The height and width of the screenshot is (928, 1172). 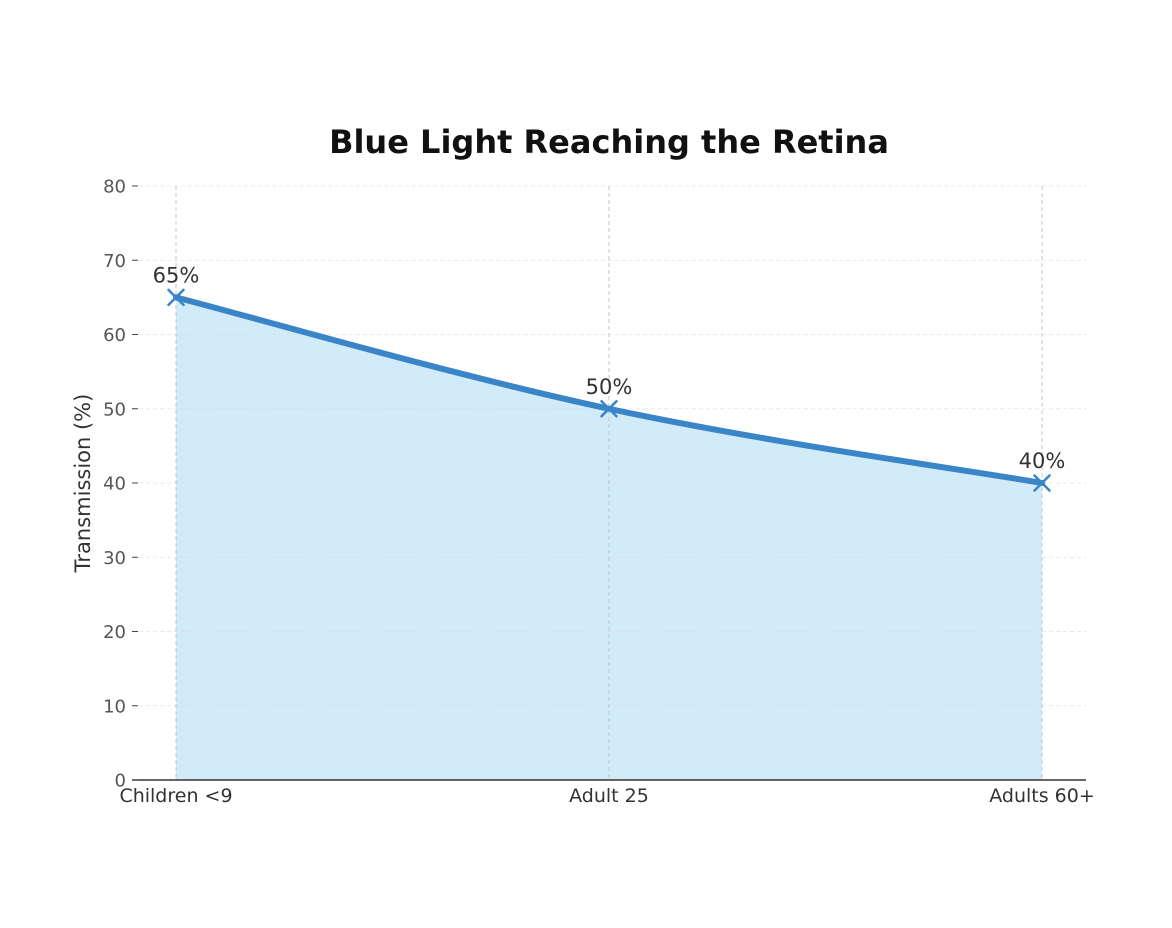 I want to click on x-axis-ticks: Children <9 Adult 25 Adults 60+, so click(x=606, y=796).